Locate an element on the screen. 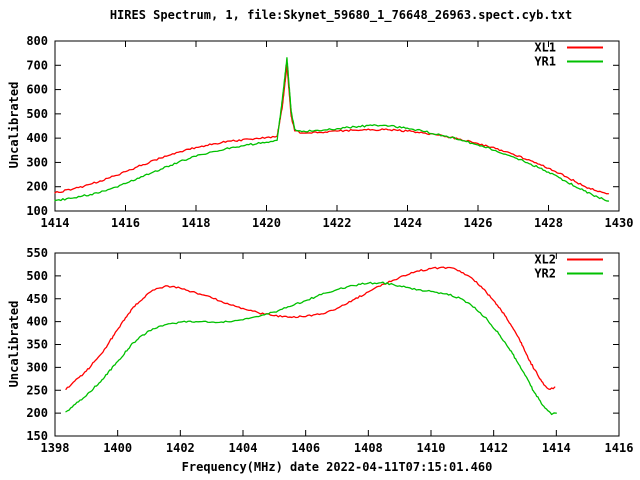  x-tick-label: 1400 is located at coordinates (117, 448).